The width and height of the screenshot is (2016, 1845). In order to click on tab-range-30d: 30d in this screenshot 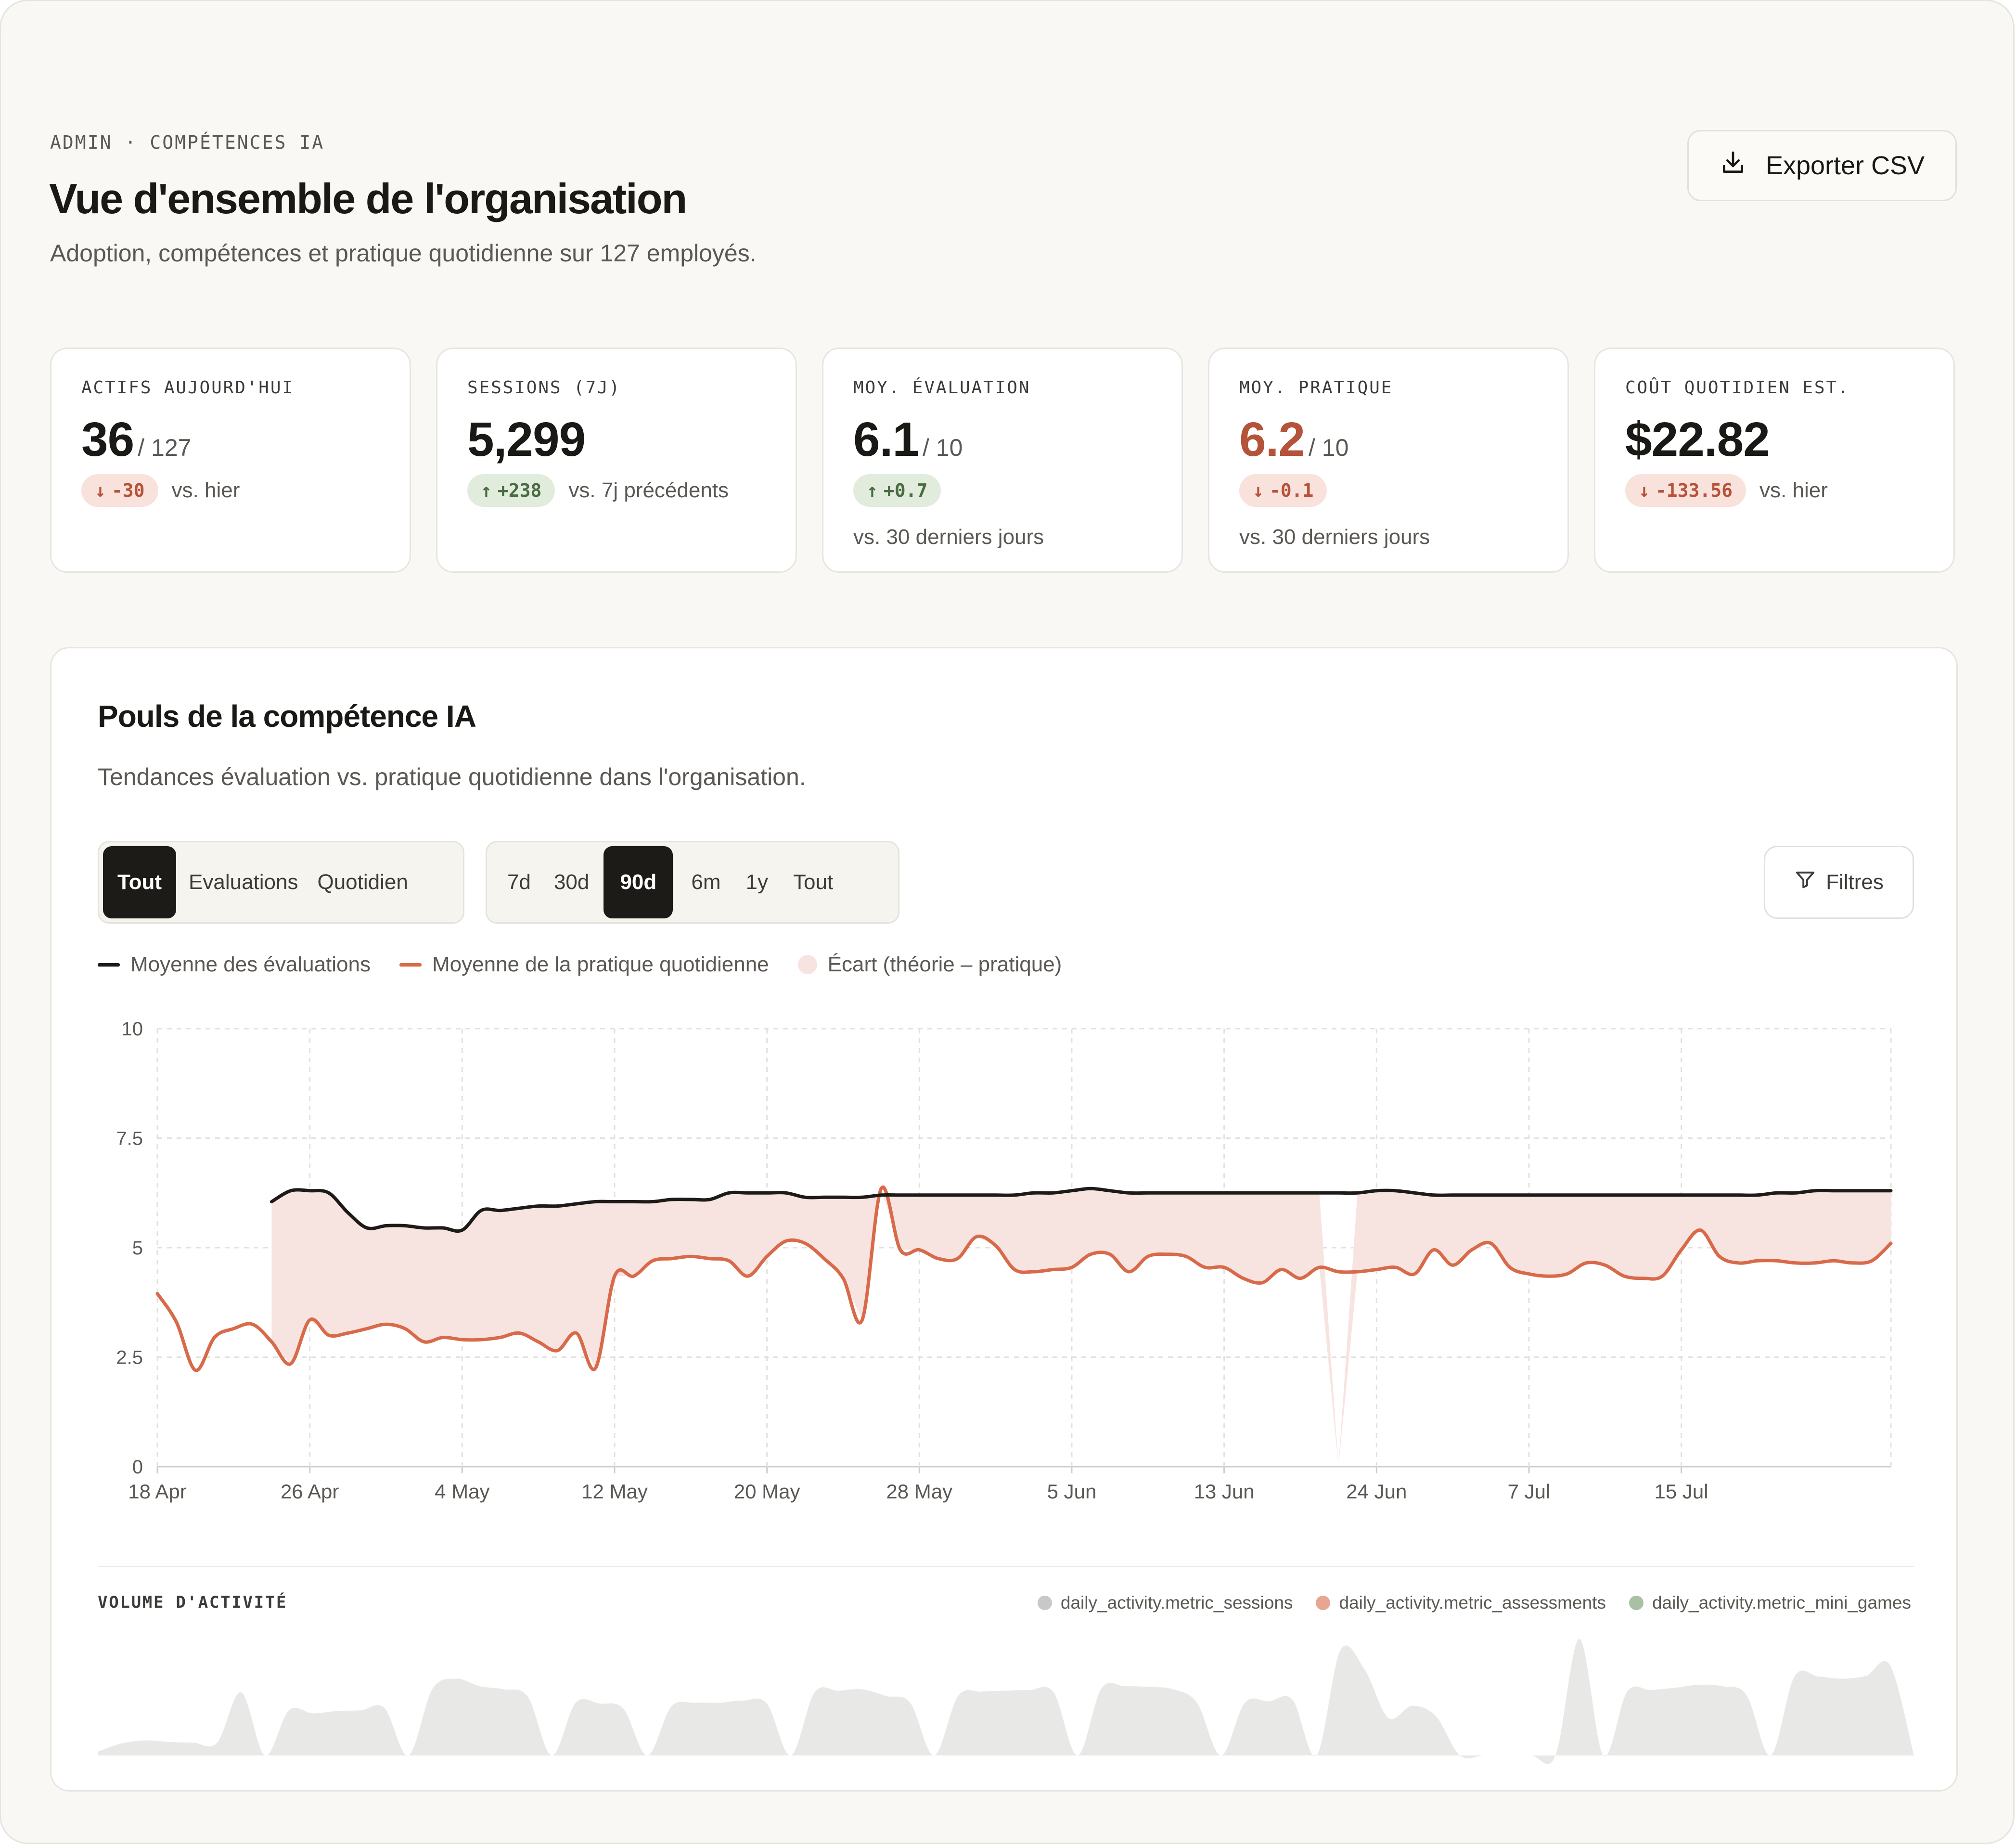, I will do `click(572, 882)`.